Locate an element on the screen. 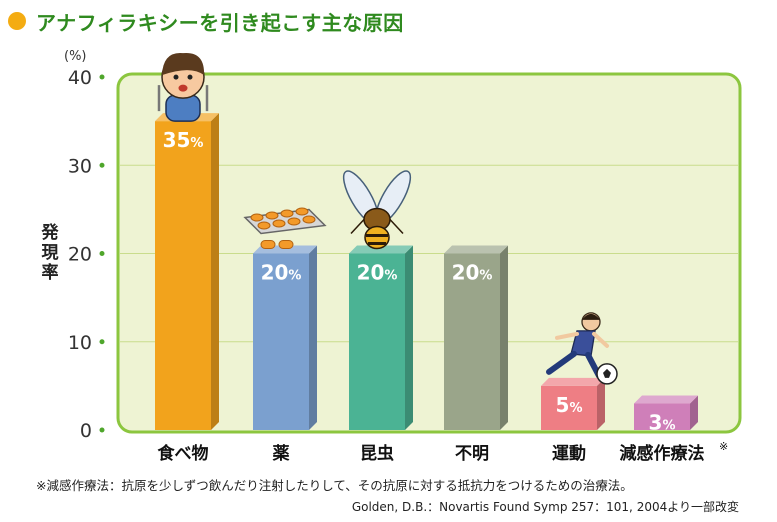 The height and width of the screenshot is (522, 777). y-tick-label: 30 is located at coordinates (80, 166).